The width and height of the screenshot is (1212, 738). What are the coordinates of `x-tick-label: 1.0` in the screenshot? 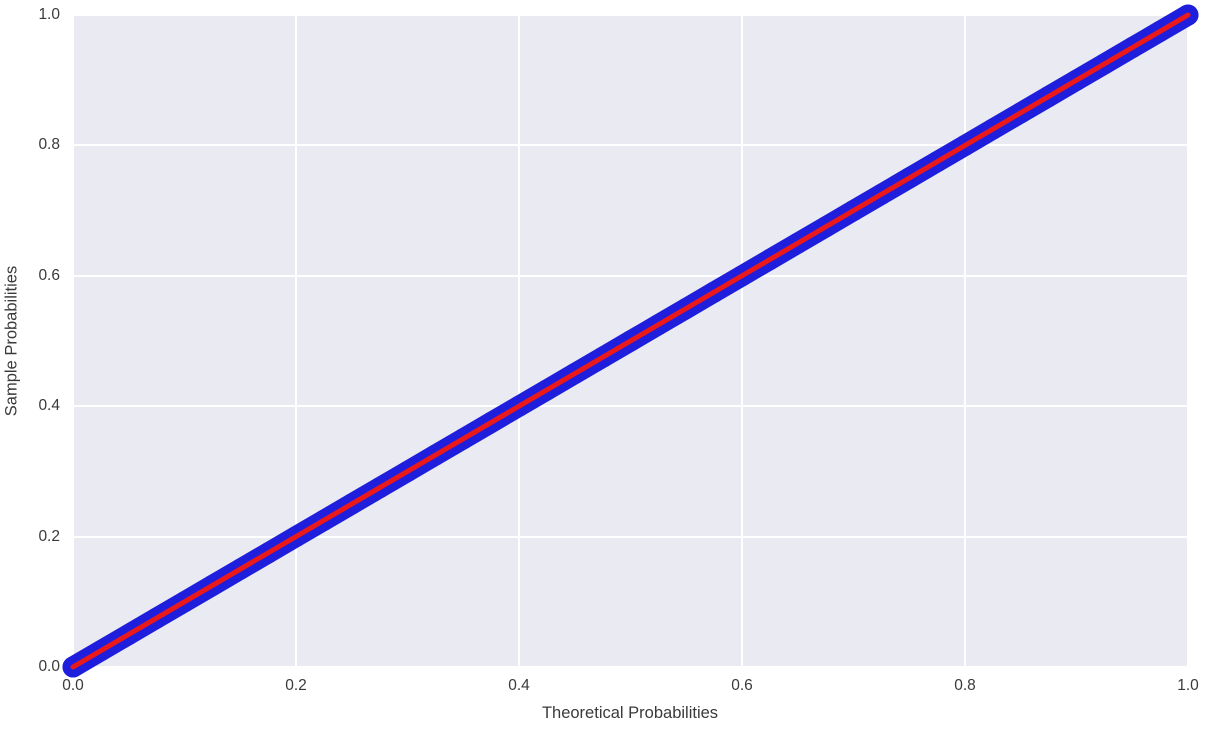 It's located at (1188, 685).